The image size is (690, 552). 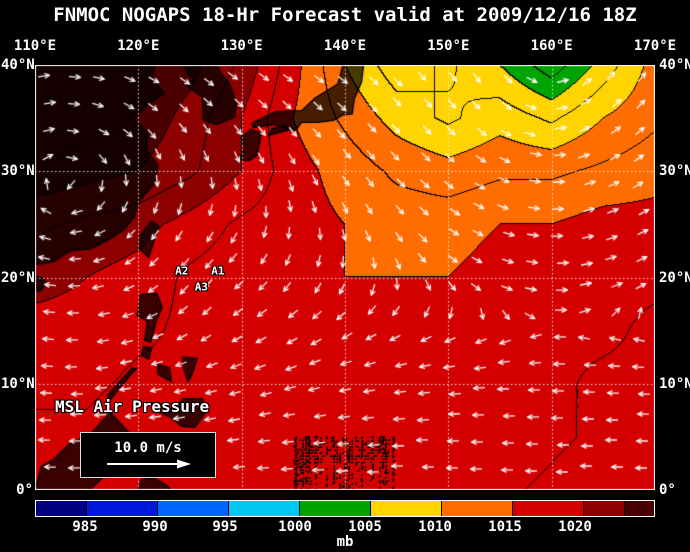 I want to click on colorbar-tick-label: 985, so click(x=85, y=527).